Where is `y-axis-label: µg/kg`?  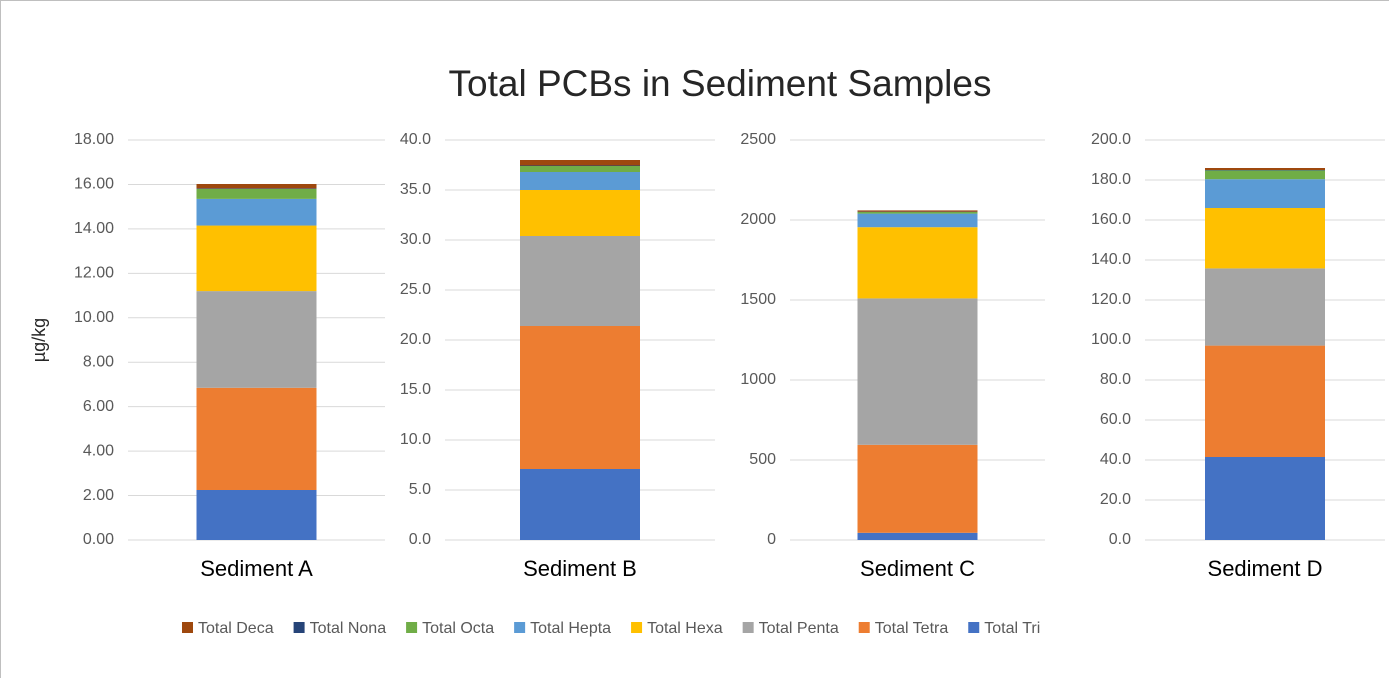
y-axis-label: µg/kg is located at coordinates (39, 340).